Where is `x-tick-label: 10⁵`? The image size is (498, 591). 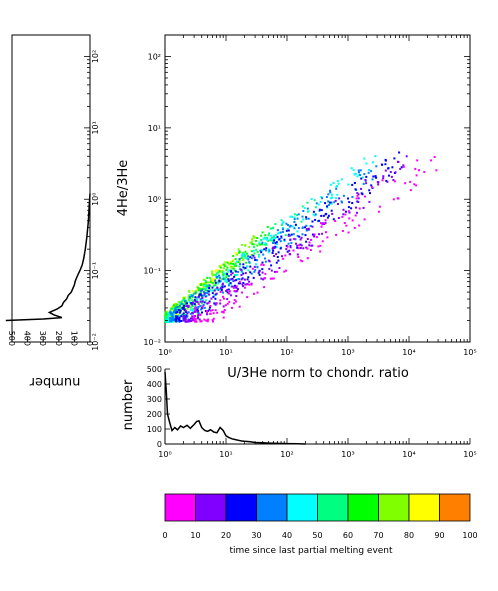 x-tick-label: 10⁵ is located at coordinates (469, 352).